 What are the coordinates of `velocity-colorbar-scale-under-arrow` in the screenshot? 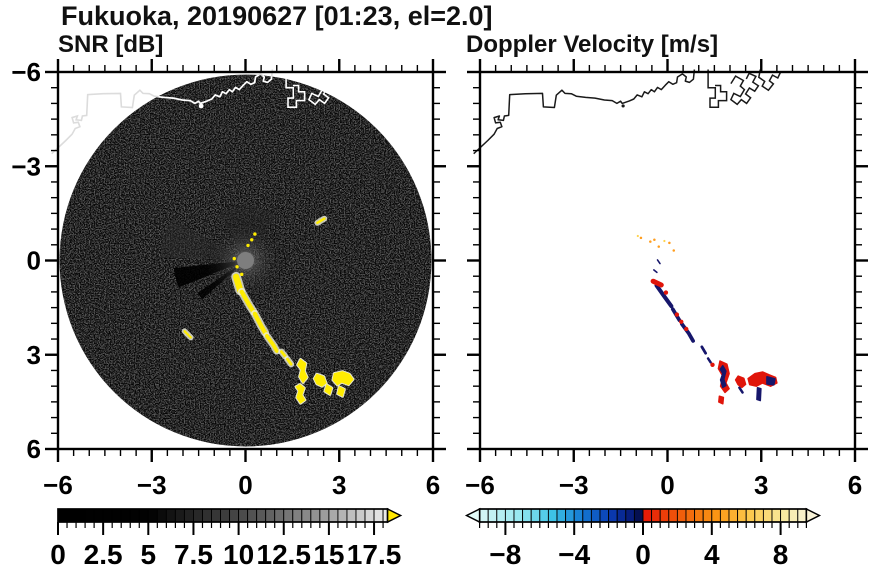 It's located at (472, 515).